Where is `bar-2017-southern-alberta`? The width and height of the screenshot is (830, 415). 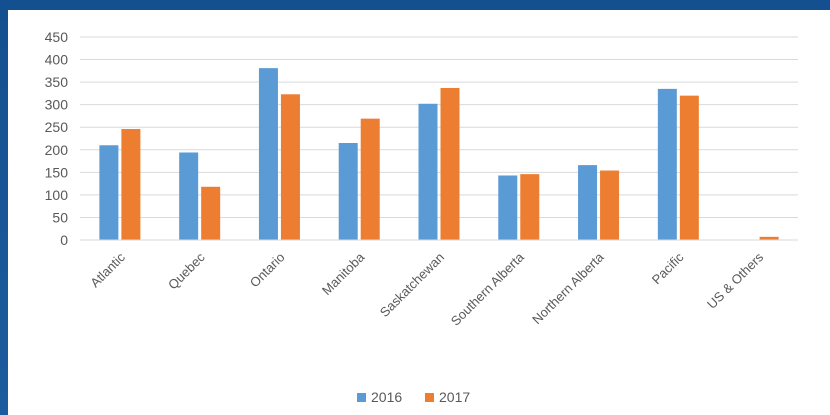 bar-2017-southern-alberta is located at coordinates (530, 207).